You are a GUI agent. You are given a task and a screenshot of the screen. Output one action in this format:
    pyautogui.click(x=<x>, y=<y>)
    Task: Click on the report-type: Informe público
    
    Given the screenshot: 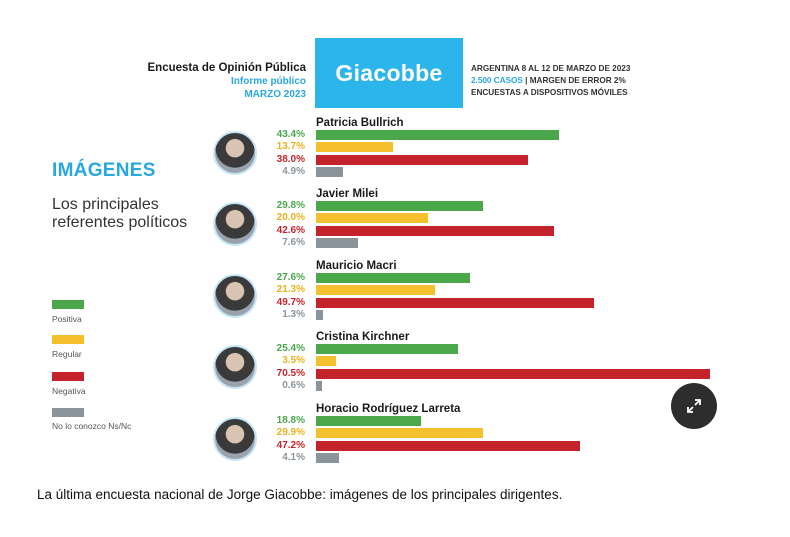 What is the action you would take?
    pyautogui.click(x=268, y=81)
    